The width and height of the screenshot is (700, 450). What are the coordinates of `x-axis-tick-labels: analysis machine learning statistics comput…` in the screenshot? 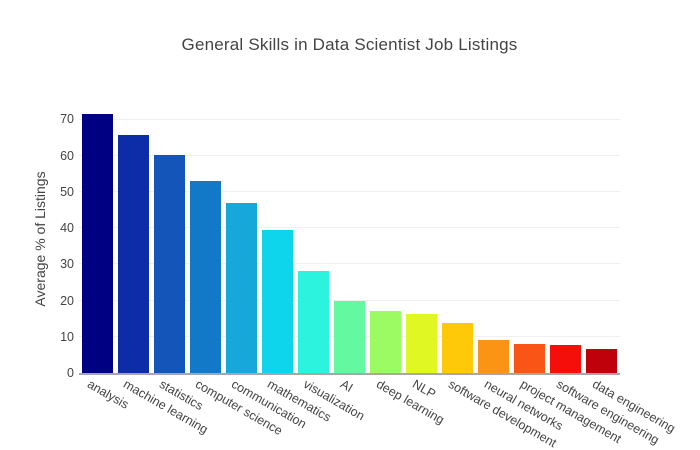 It's located at (378, 413).